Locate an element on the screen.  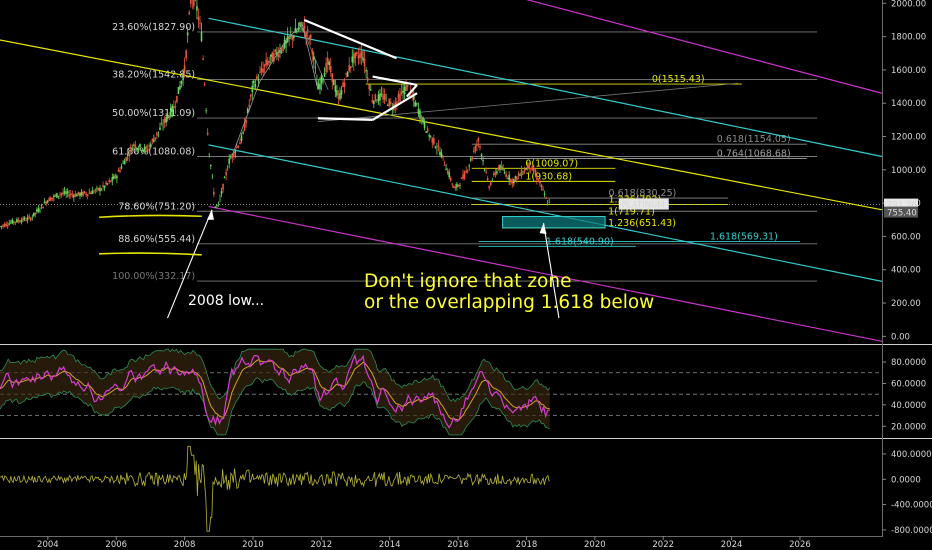
last-price-label: 755.40 is located at coordinates (902, 214).